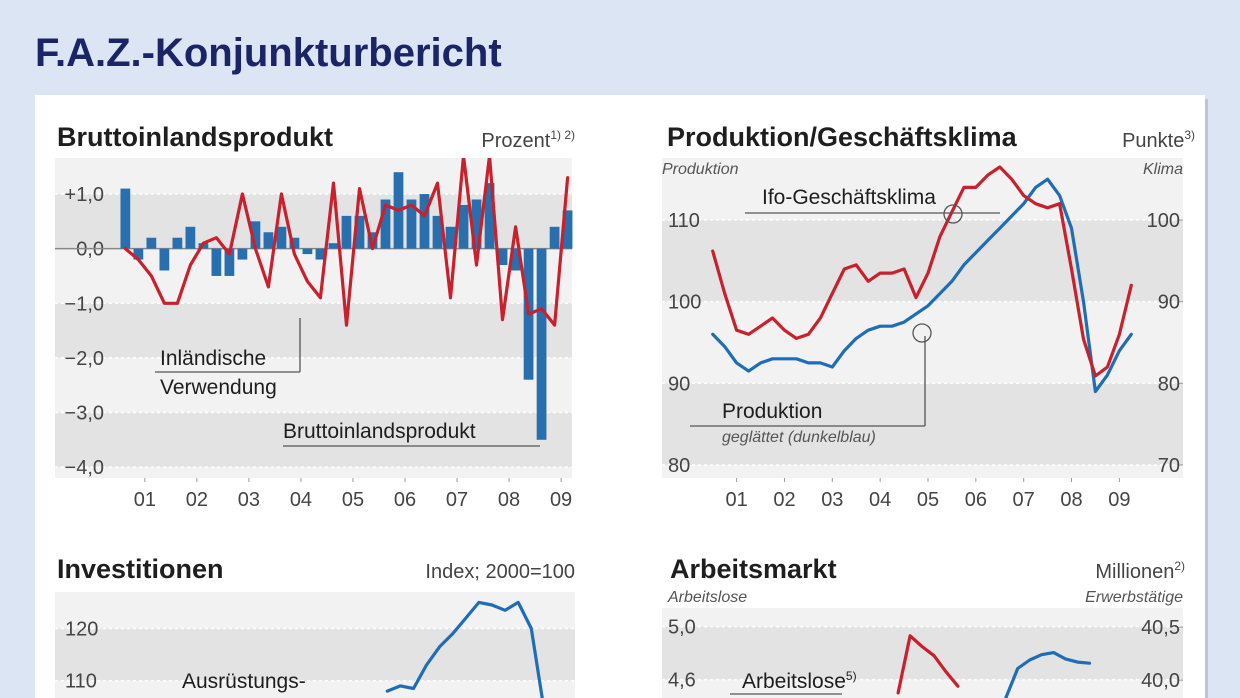 The image size is (1240, 698). What do you see at coordinates (500, 572) in the screenshot?
I see `unit: Index; 2000=100` at bounding box center [500, 572].